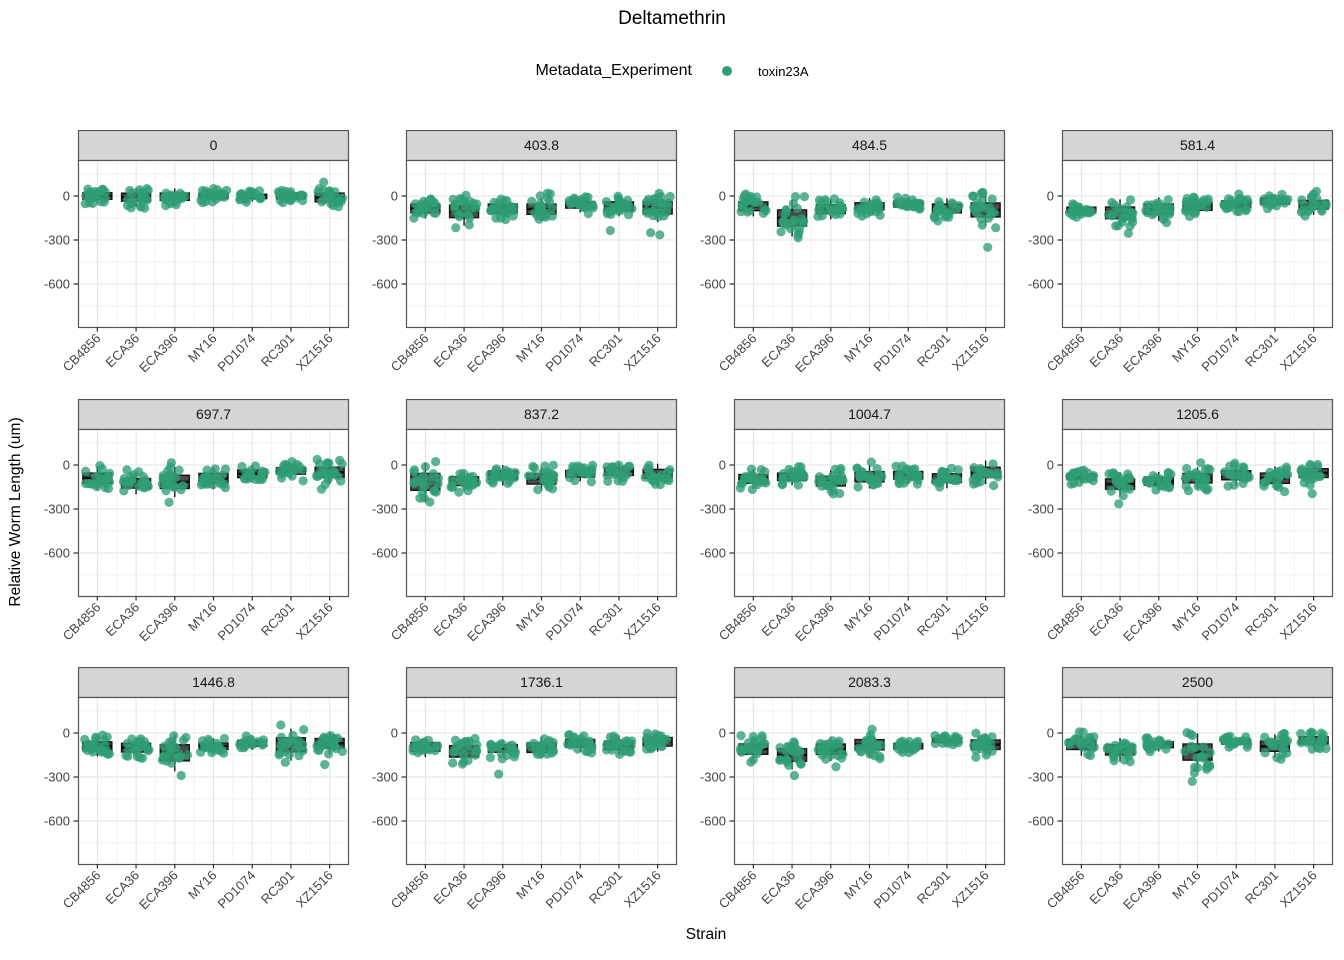 The height and width of the screenshot is (960, 1344). What do you see at coordinates (1197, 414) in the screenshot?
I see `facet-strip-label: 1205.6` at bounding box center [1197, 414].